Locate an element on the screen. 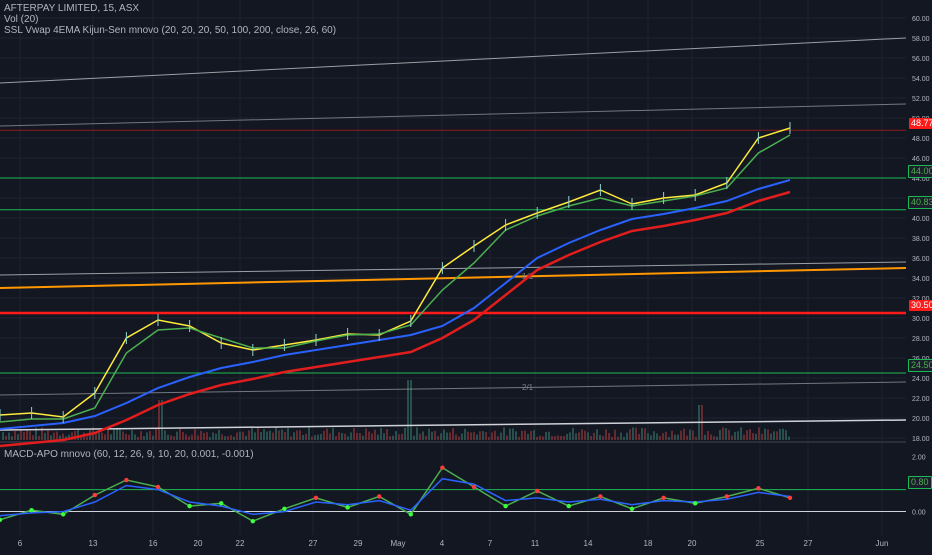 The width and height of the screenshot is (932, 555). y-tick-label: 20.00 is located at coordinates (921, 419).